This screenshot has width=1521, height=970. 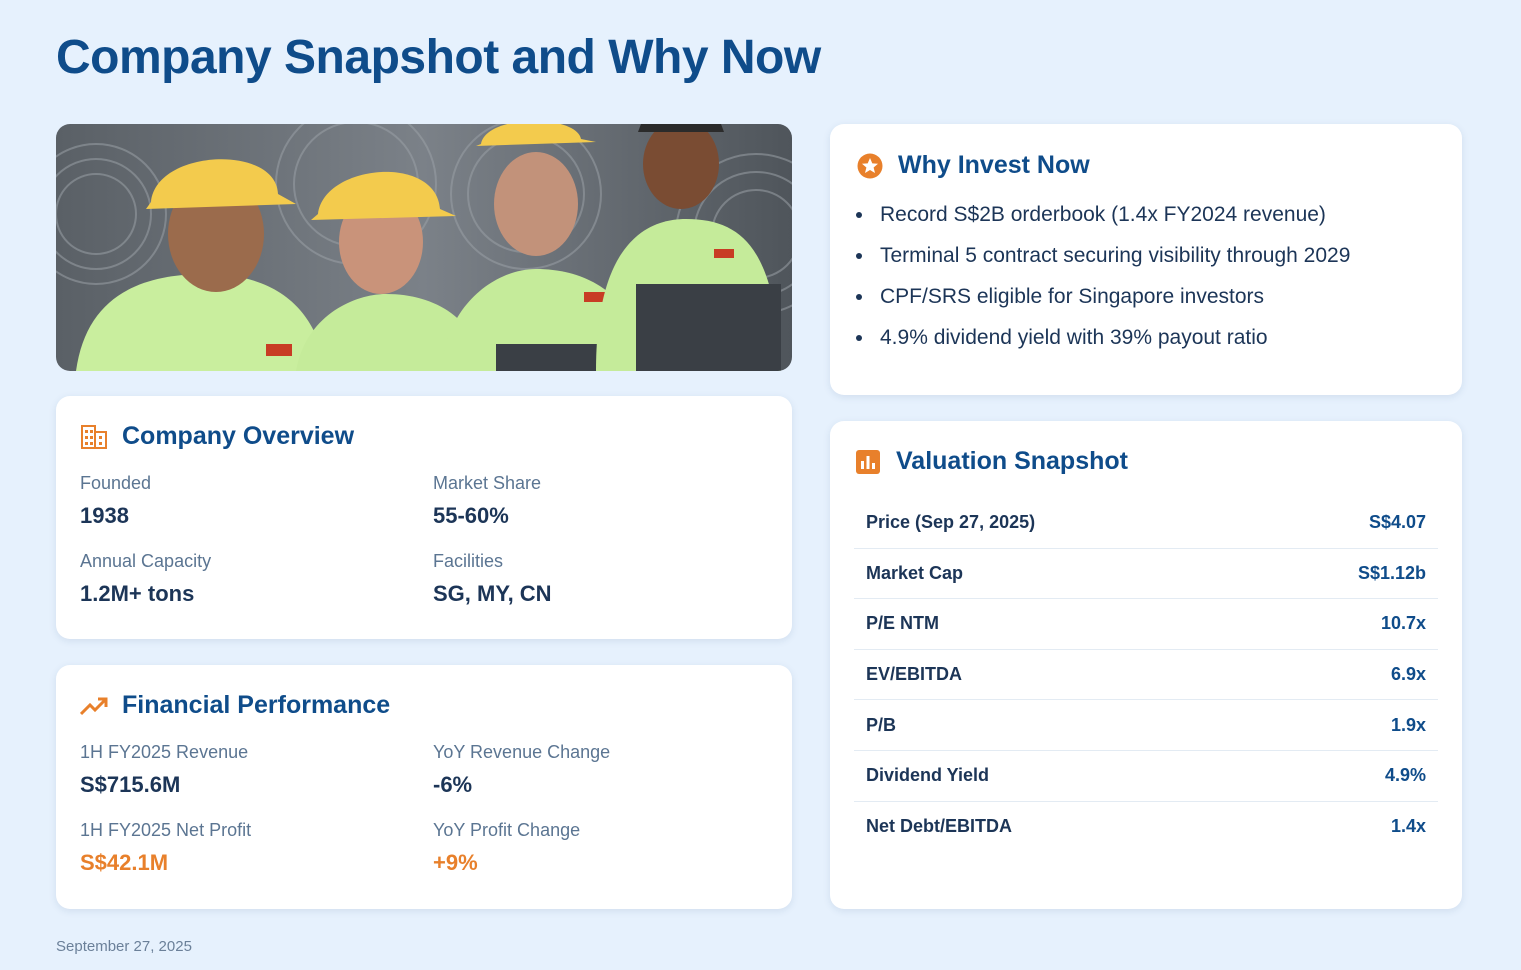 I want to click on financial-item: 1H FY2025 Net Profit S$42.1M, so click(x=256, y=848).